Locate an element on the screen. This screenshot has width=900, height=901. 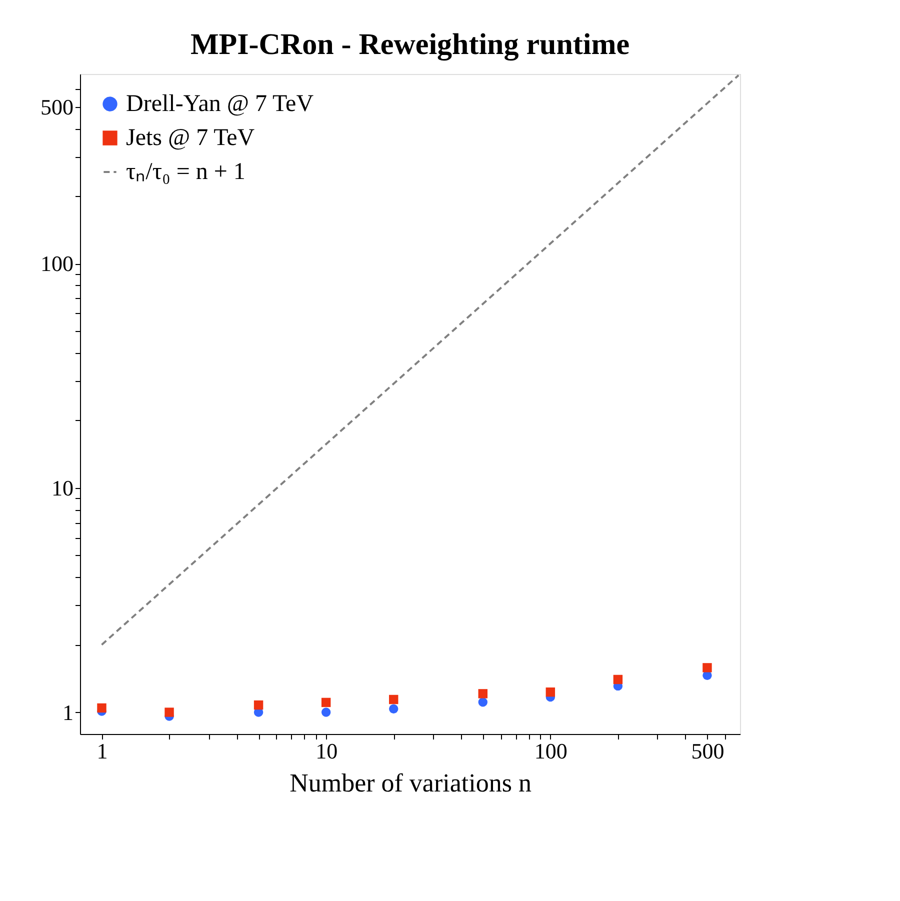
x-tick-label: 500 is located at coordinates (707, 751).